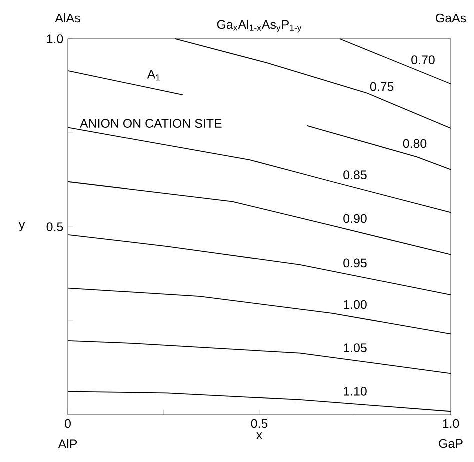 This screenshot has height=462, width=474. Describe the element at coordinates (355, 263) in the screenshot. I see `series-label: 0.95` at that location.